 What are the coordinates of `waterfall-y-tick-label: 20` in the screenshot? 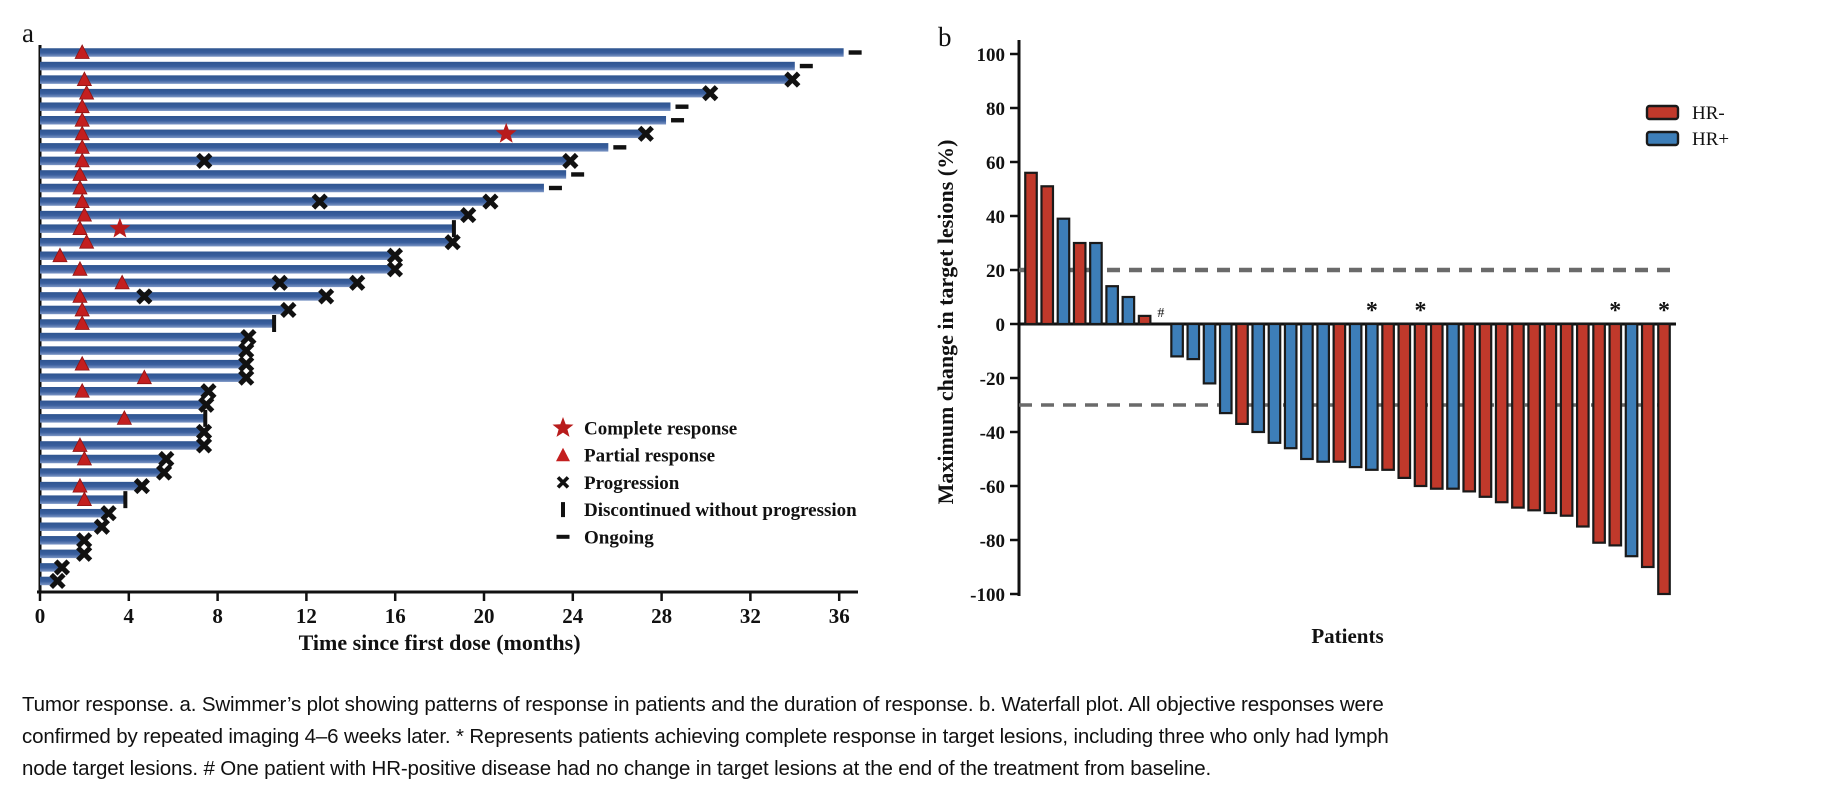 It's located at (995, 271).